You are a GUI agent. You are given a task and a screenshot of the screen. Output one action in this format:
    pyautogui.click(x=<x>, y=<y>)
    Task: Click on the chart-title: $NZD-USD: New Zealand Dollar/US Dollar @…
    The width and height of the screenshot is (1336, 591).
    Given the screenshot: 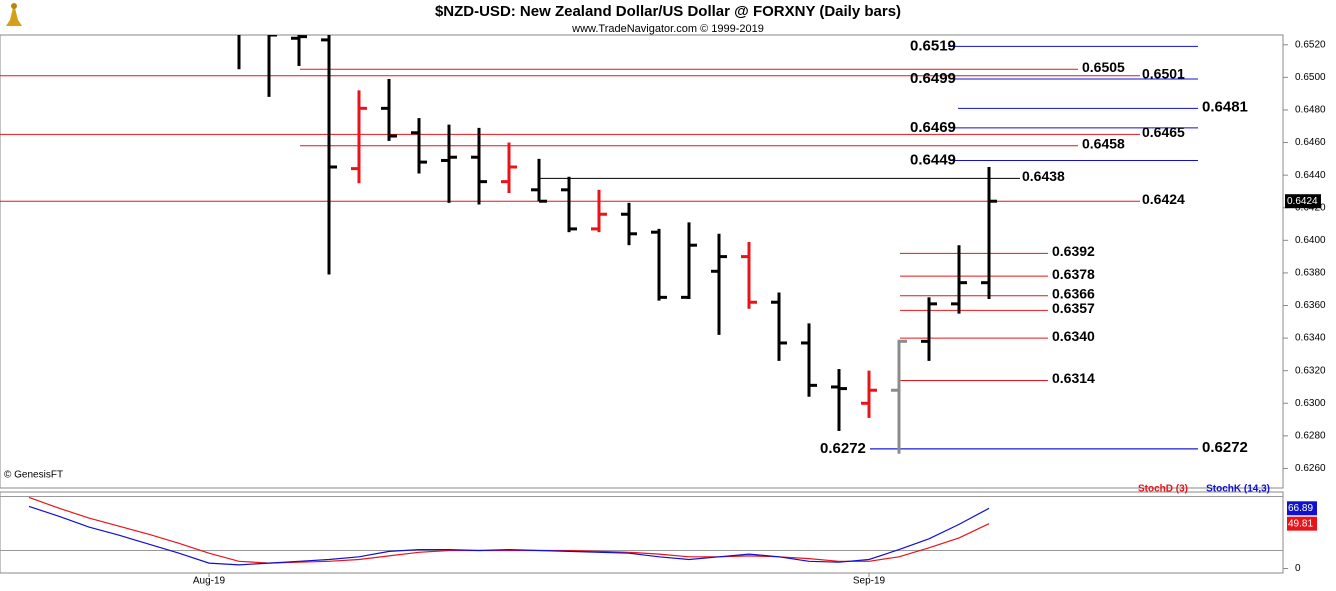 What is the action you would take?
    pyautogui.click(x=668, y=11)
    